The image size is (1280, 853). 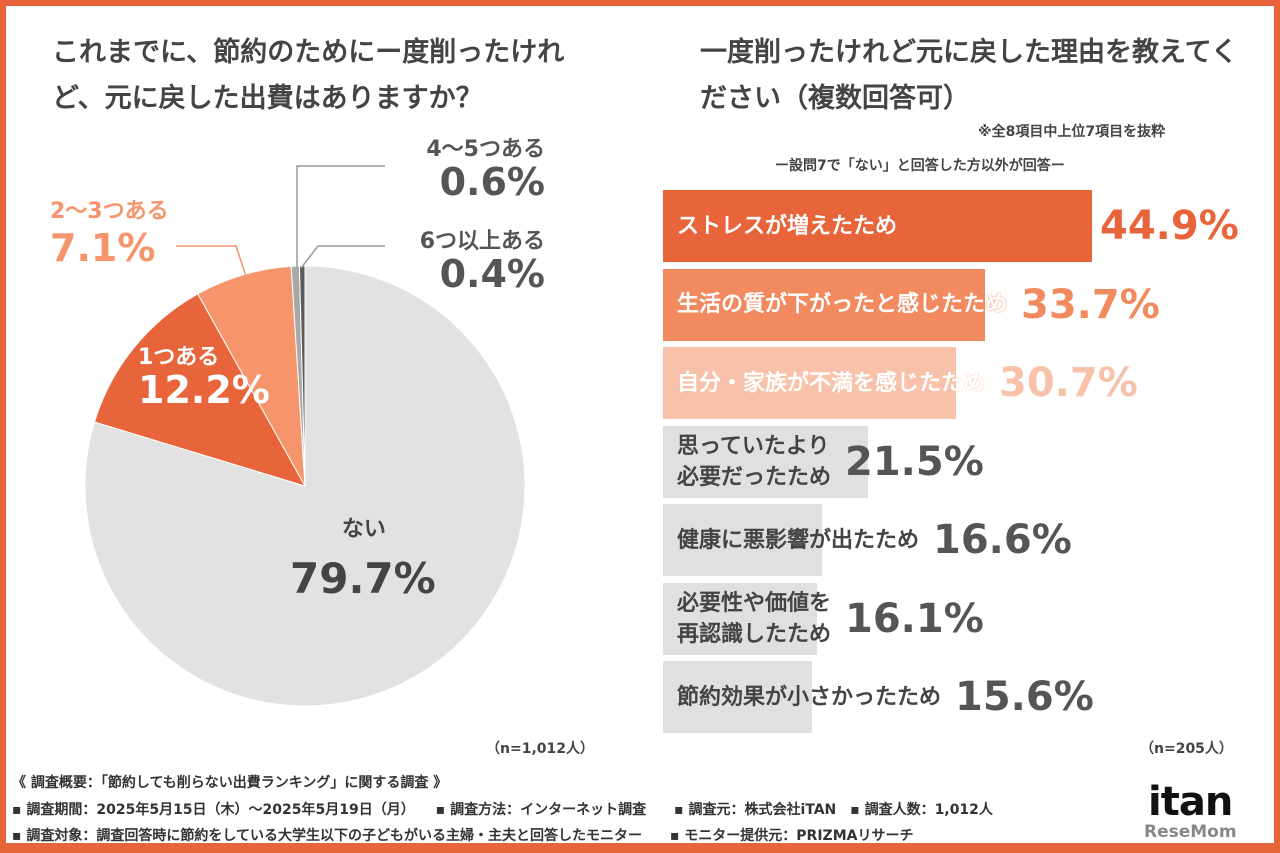 I want to click on pie-label-text: 6つ以上ある, so click(x=482, y=241).